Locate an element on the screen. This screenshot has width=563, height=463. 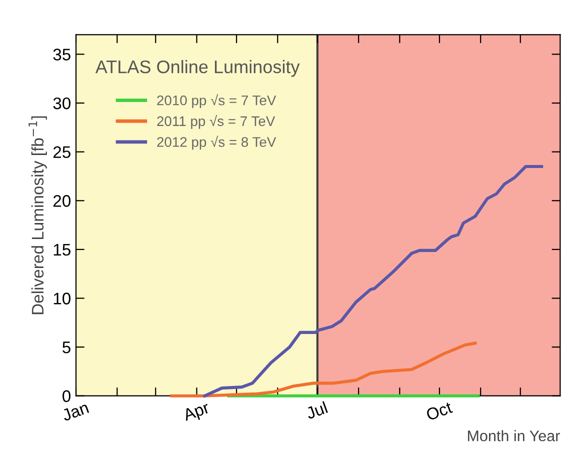
x-tick-label: Jan is located at coordinates (75, 412).